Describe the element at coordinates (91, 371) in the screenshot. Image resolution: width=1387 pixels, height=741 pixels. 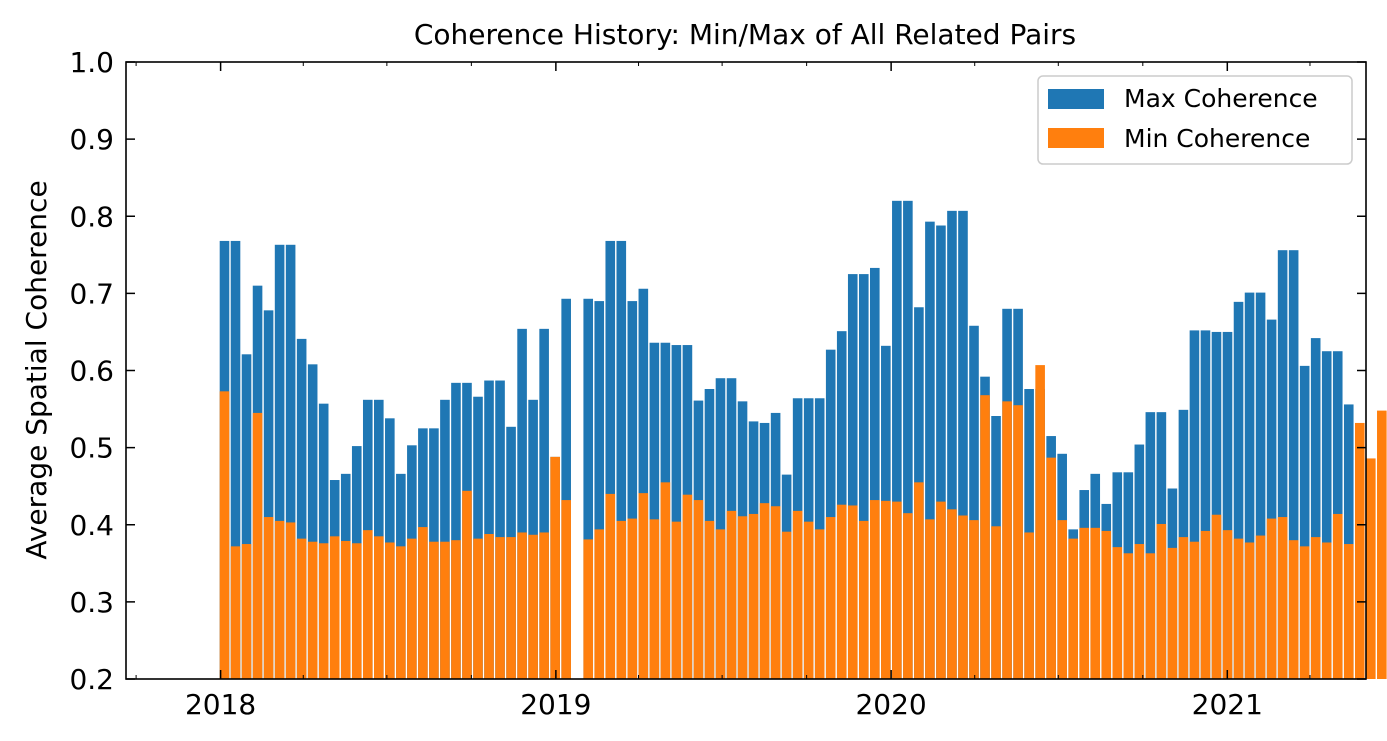
I see `y-tick-label: 0.6` at that location.